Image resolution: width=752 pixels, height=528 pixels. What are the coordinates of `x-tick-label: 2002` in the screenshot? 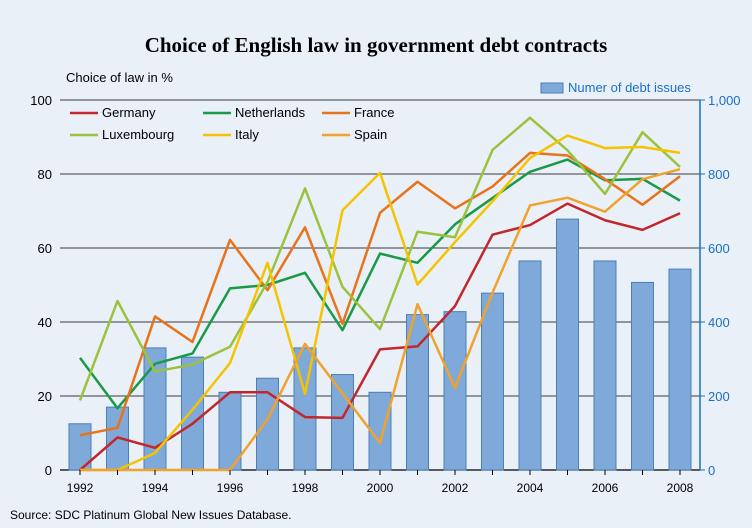 It's located at (455, 488).